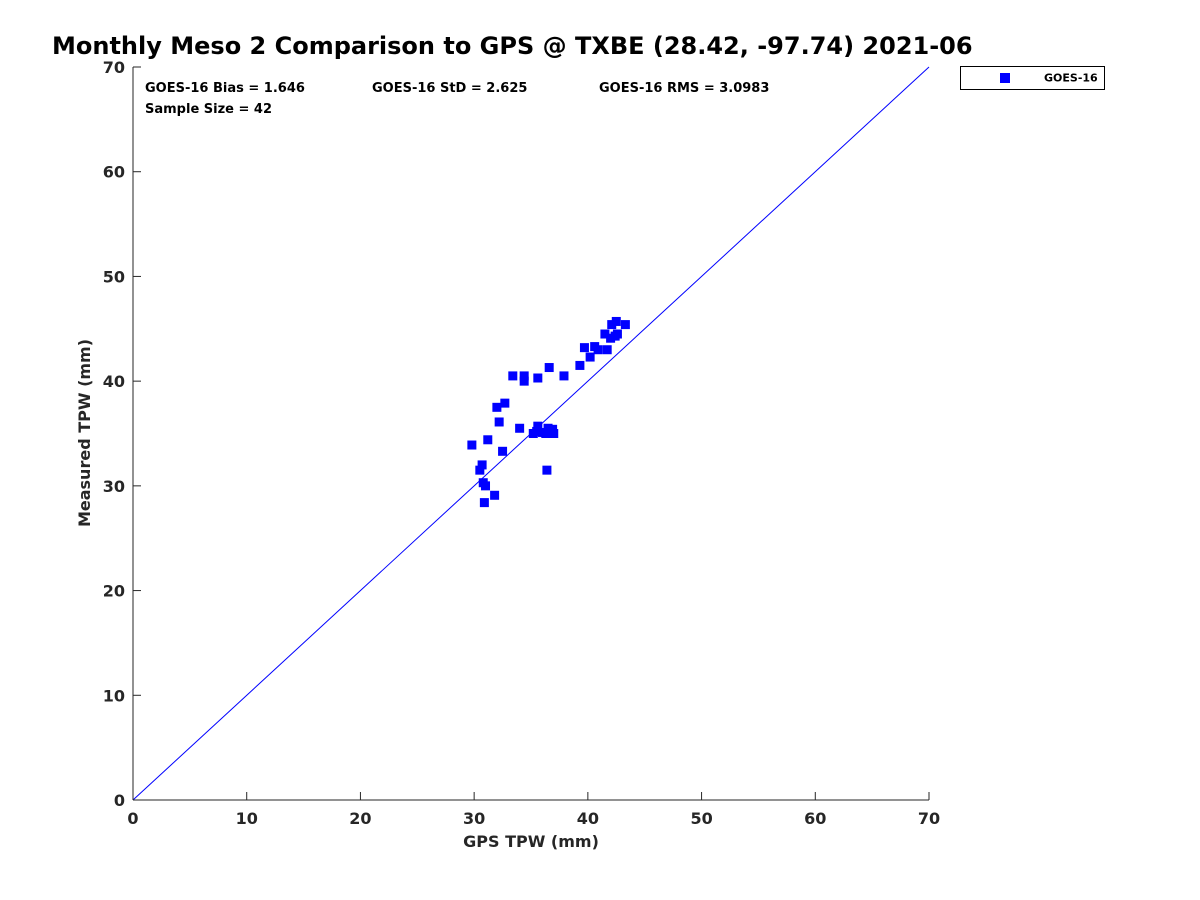  What do you see at coordinates (132, 818) in the screenshot?
I see `x-tick-label: 0` at bounding box center [132, 818].